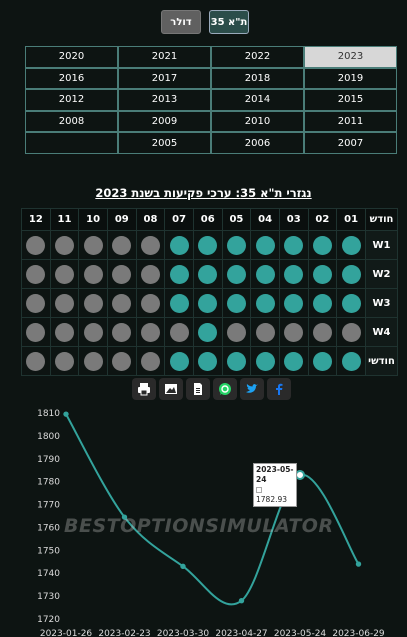 Image resolution: width=407 pixels, height=637 pixels. What do you see at coordinates (350, 143) in the screenshot?
I see `year-2007-button: 2007` at bounding box center [350, 143].